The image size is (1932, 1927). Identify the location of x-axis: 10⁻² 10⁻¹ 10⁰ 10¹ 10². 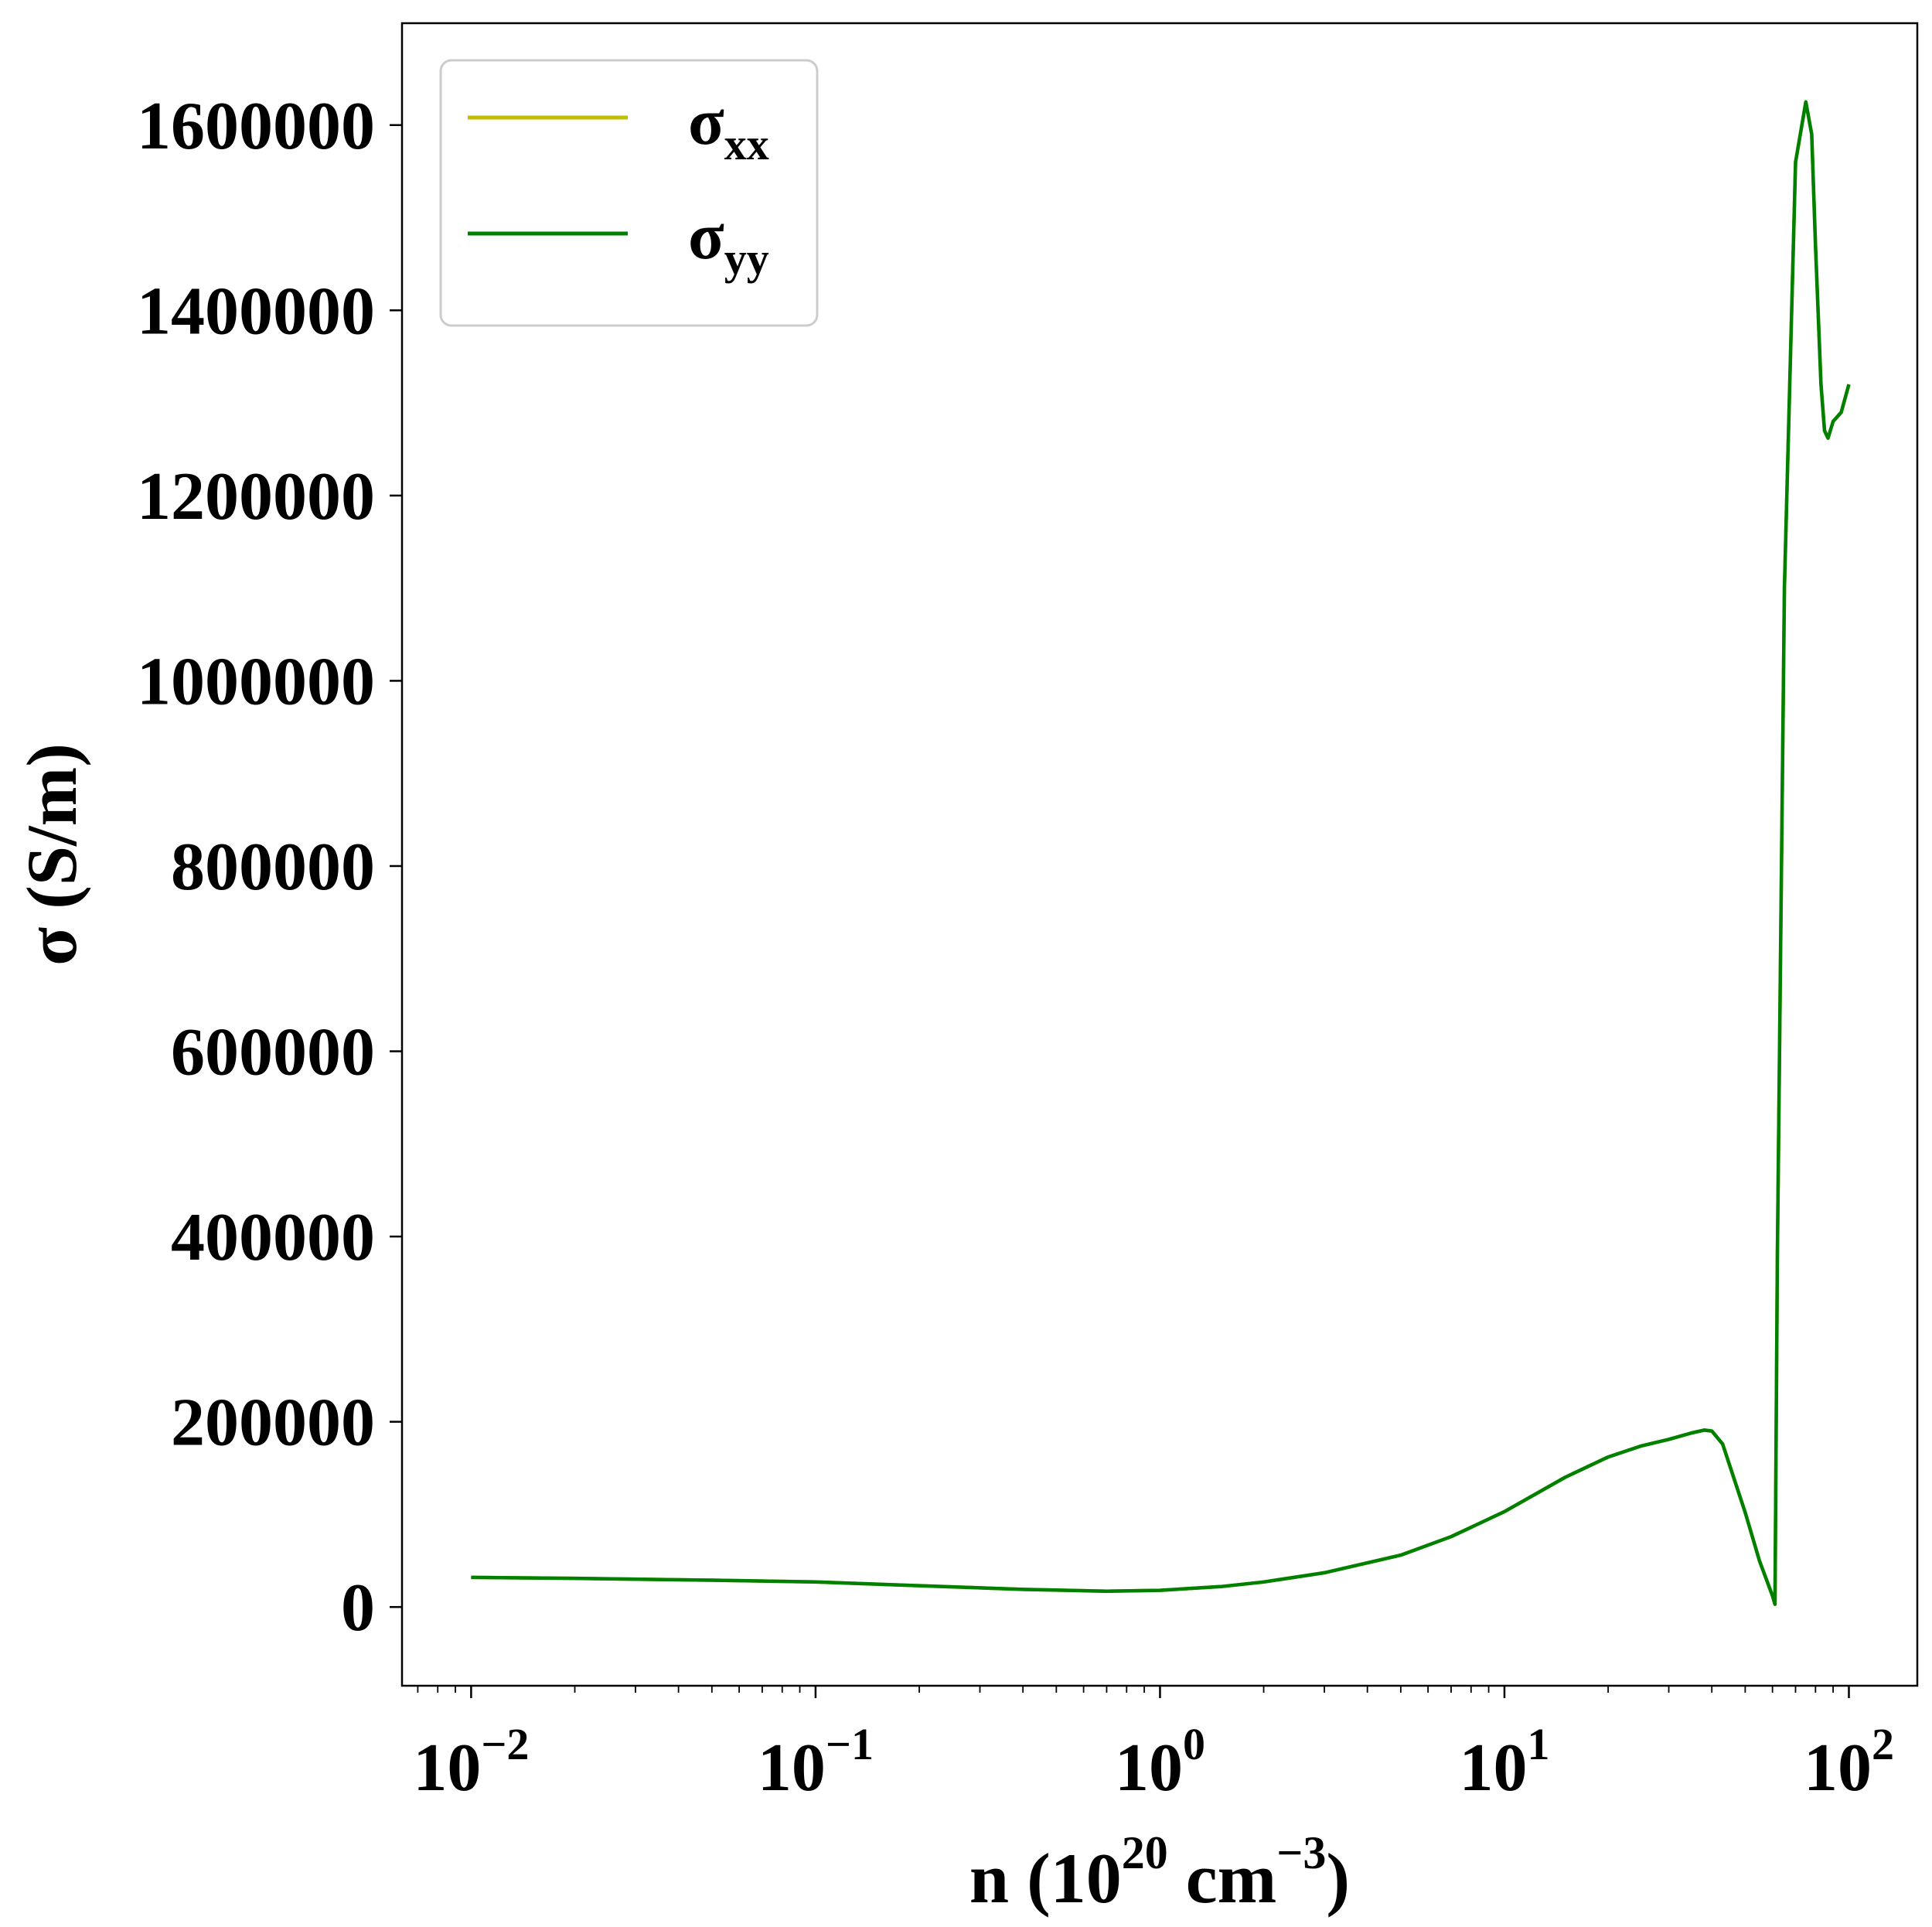
(1153, 1746).